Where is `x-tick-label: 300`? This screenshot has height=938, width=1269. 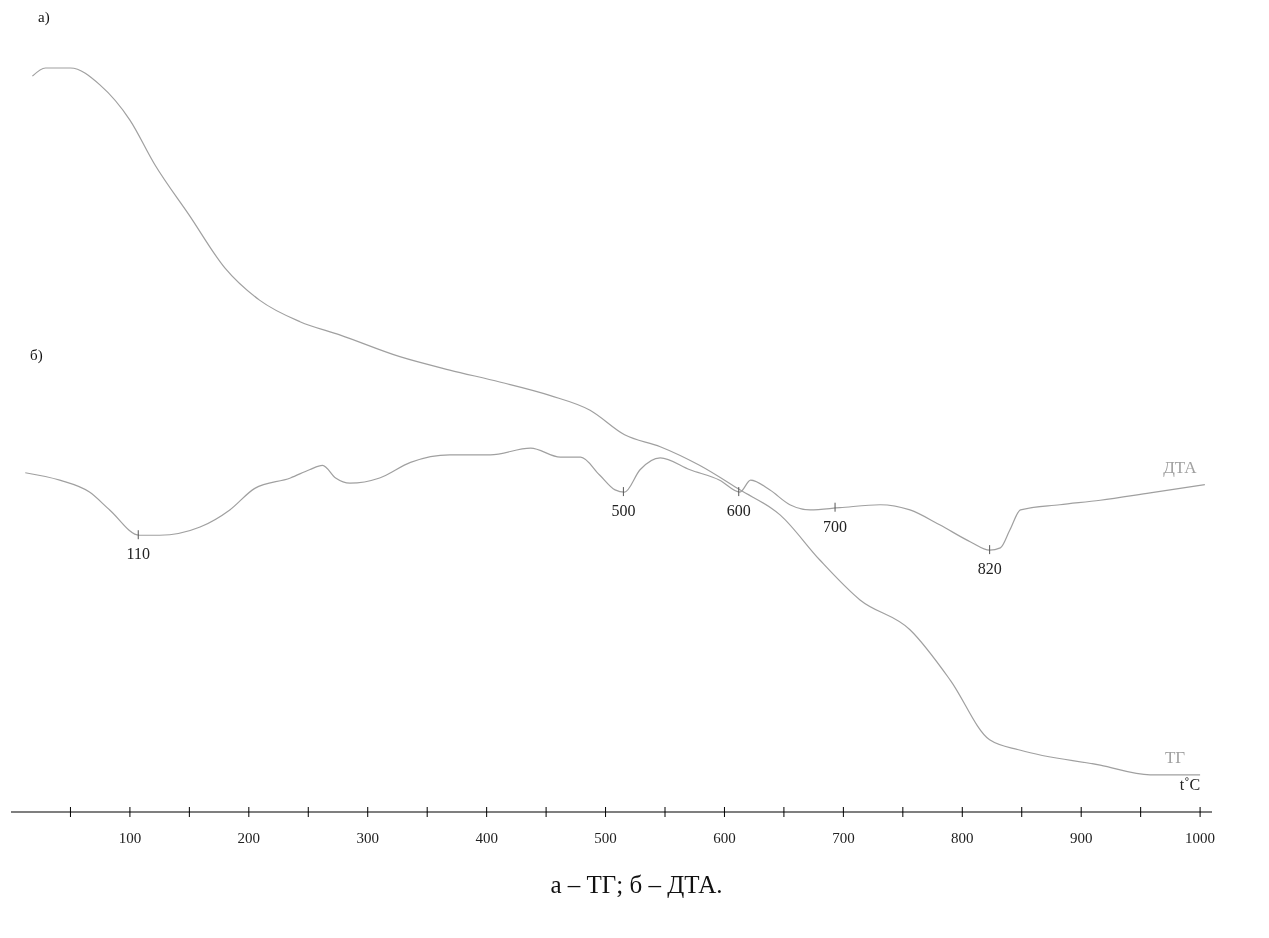 x-tick-label: 300 is located at coordinates (367, 838).